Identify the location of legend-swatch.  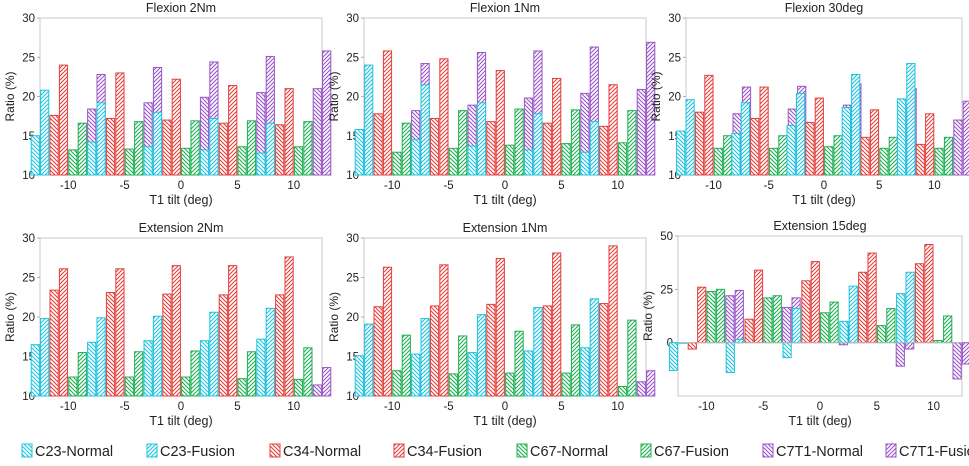
(27, 450).